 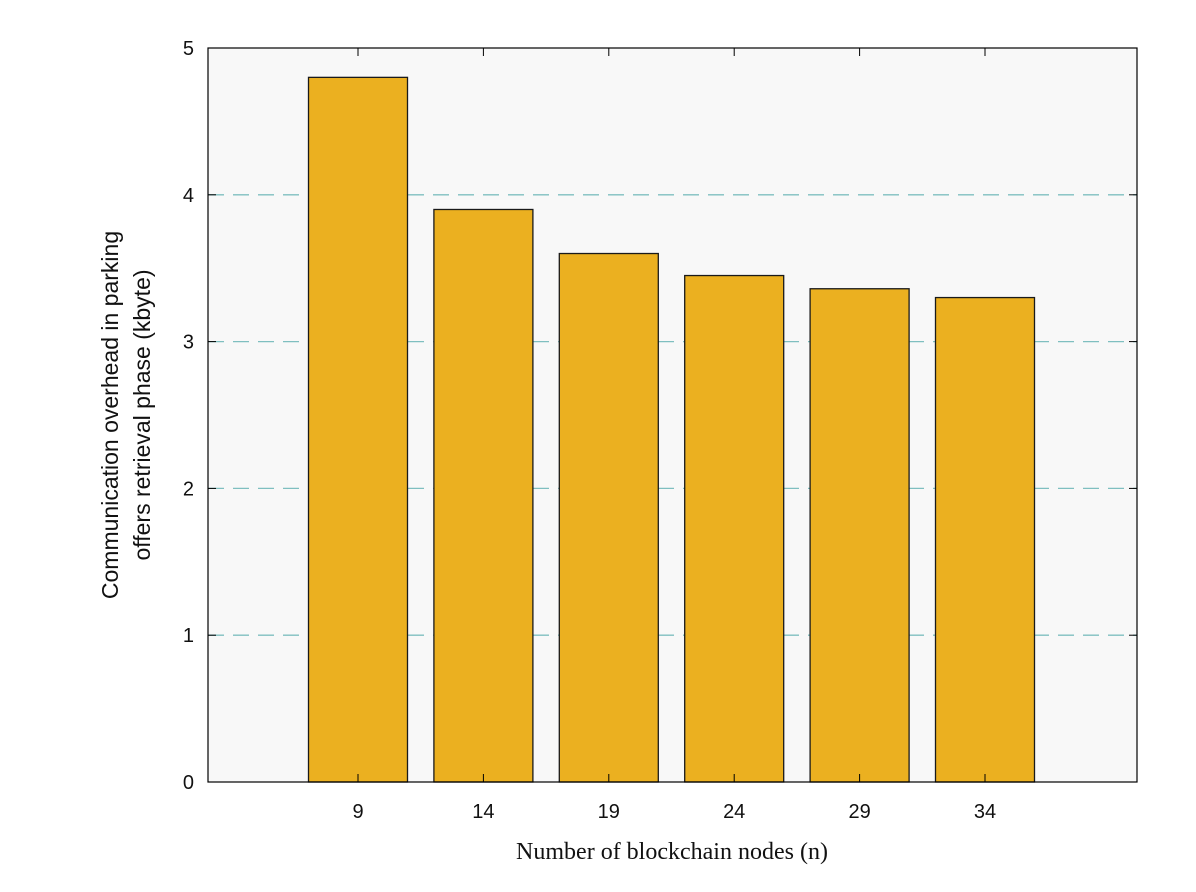 I want to click on y-tick-label-4: 4, so click(x=188, y=196).